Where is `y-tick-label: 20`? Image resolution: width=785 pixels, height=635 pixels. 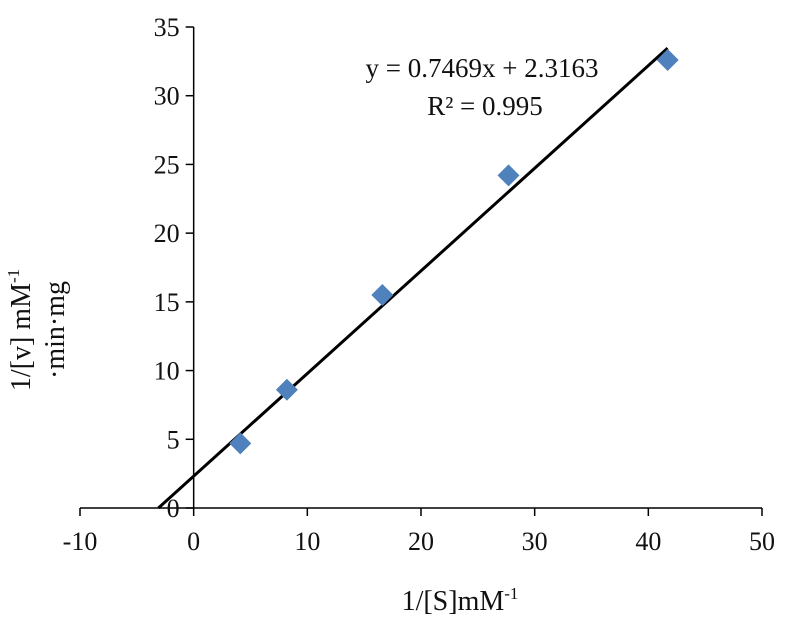
y-tick-label: 20 is located at coordinates (167, 233).